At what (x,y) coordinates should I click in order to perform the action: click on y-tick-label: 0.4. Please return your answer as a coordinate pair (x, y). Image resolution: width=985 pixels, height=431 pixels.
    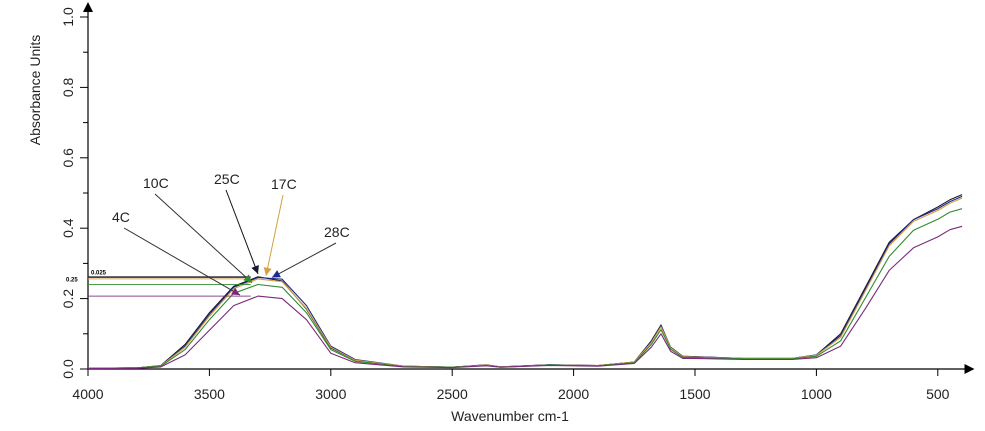
    Looking at the image, I should click on (68, 228).